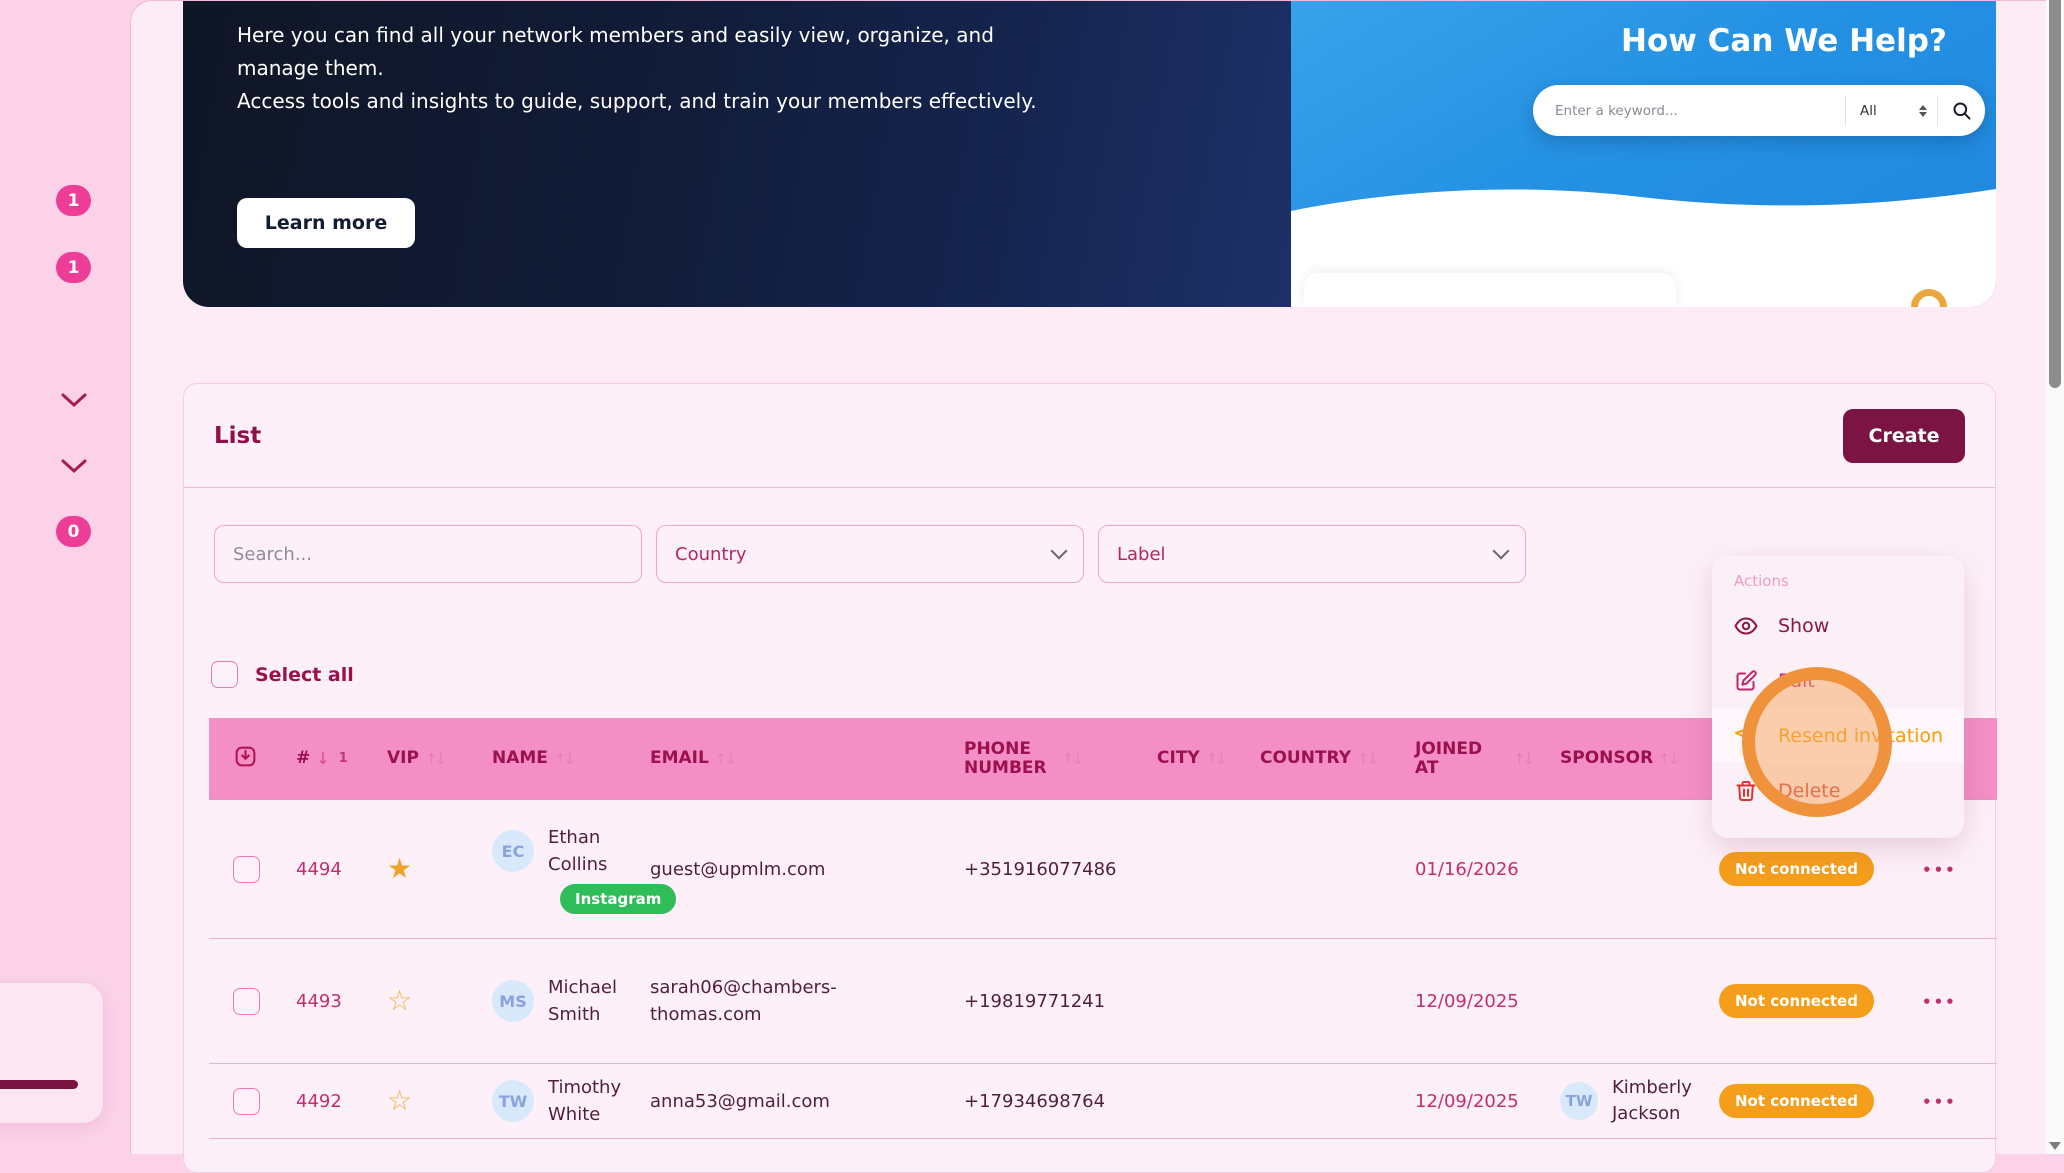 The image size is (2064, 1173). I want to click on member-email: sarah06@chambers-thomas.com, so click(743, 1001).